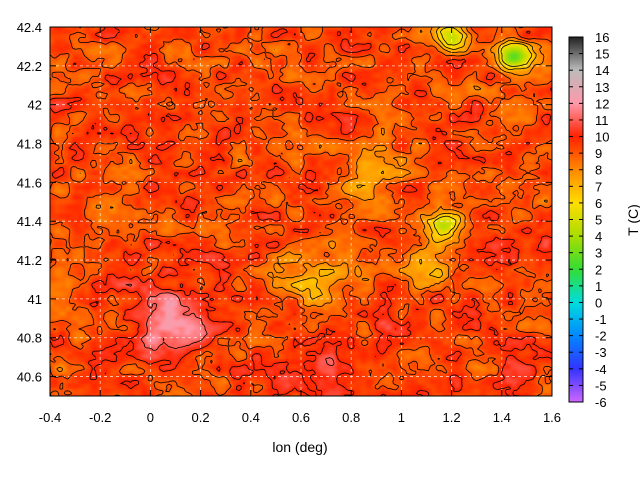 Image resolution: width=640 pixels, height=480 pixels. What do you see at coordinates (598, 286) in the screenshot?
I see `colorbar-tick-label: 1` at bounding box center [598, 286].